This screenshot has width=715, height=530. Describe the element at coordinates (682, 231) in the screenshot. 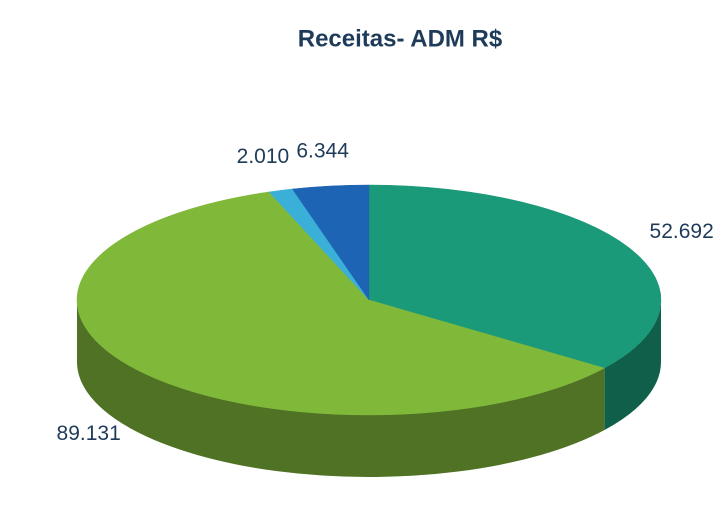

I see `data-label: 52.692` at that location.